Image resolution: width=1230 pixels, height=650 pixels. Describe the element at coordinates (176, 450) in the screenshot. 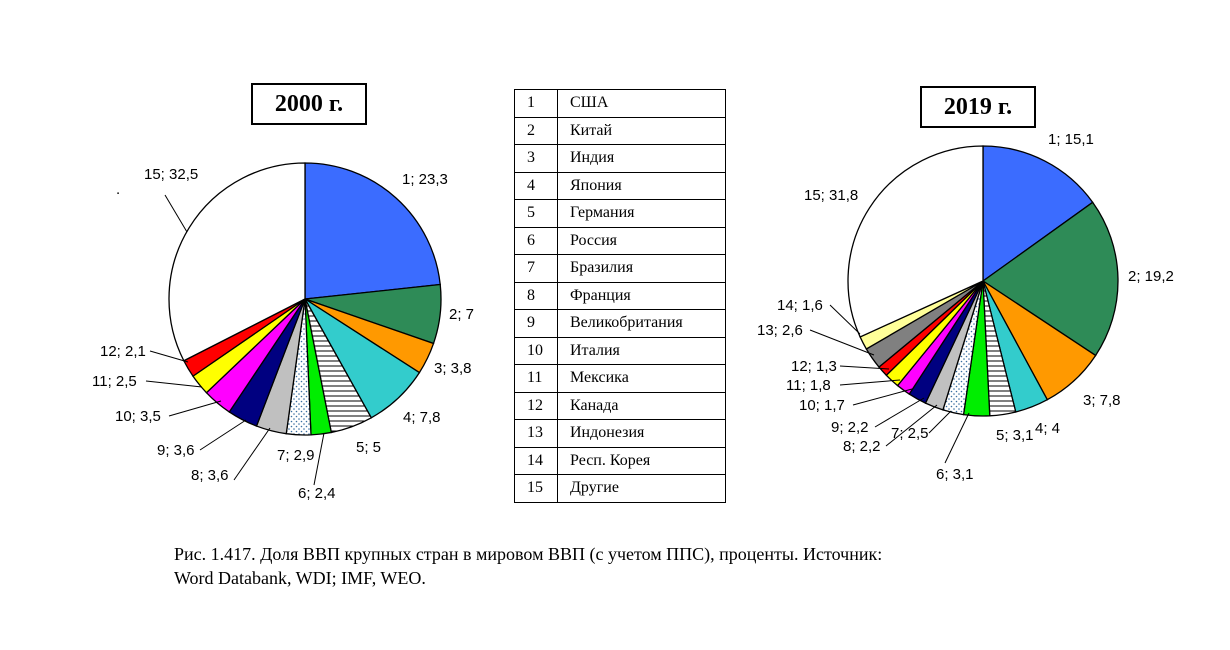

I see `data-label: 9; 3,6` at that location.